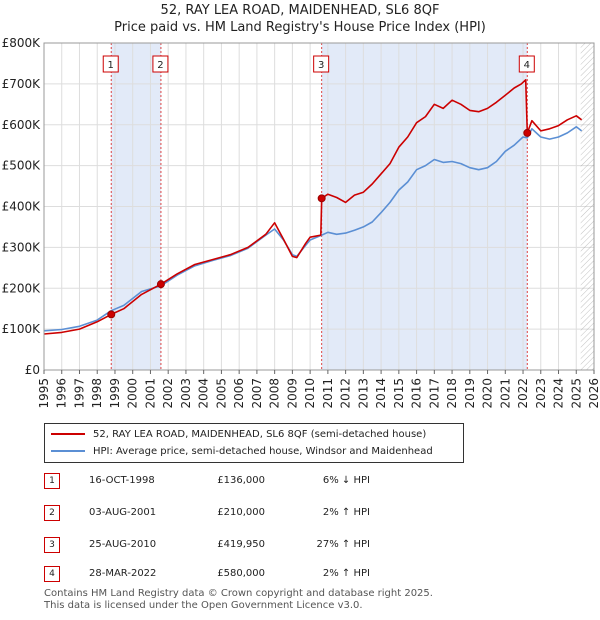 Image resolution: width=600 pixels, height=620 pixels. Describe the element at coordinates (346, 480) in the screenshot. I see `transaction-hpi-delta: 6% ↓ HPI` at that location.